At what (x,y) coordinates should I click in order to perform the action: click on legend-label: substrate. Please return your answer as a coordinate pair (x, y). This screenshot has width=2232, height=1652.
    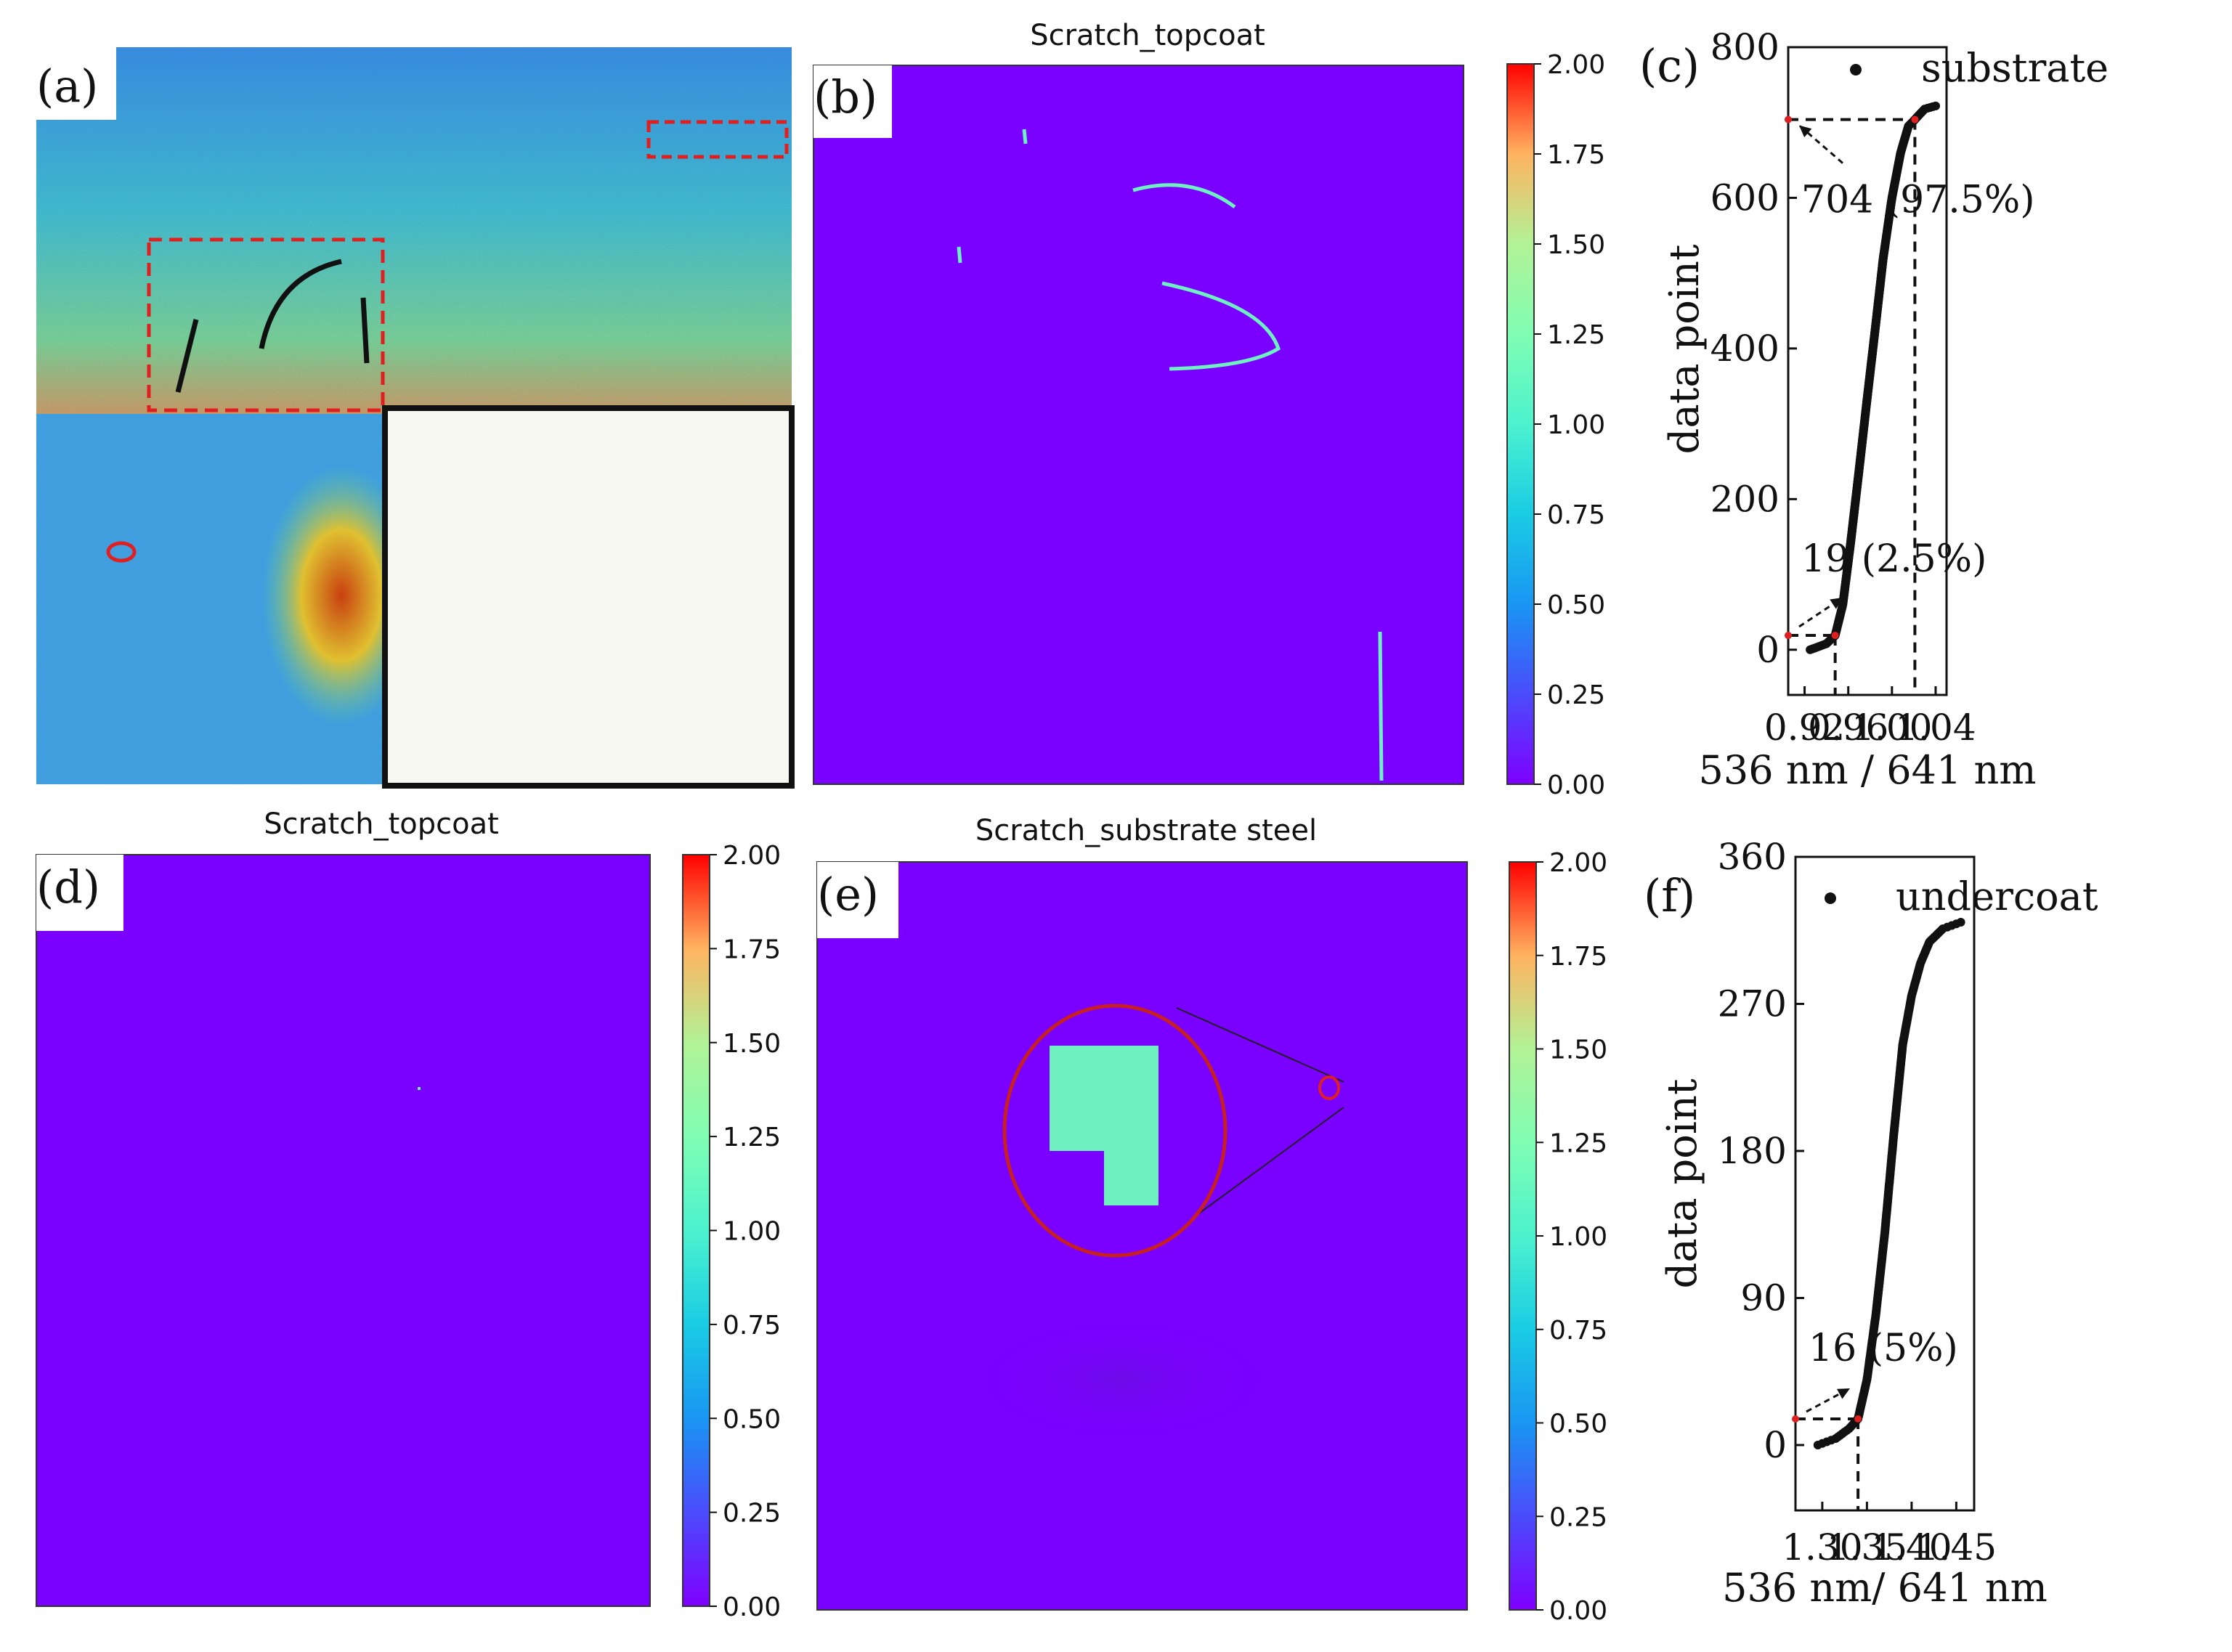
    Looking at the image, I should click on (2015, 68).